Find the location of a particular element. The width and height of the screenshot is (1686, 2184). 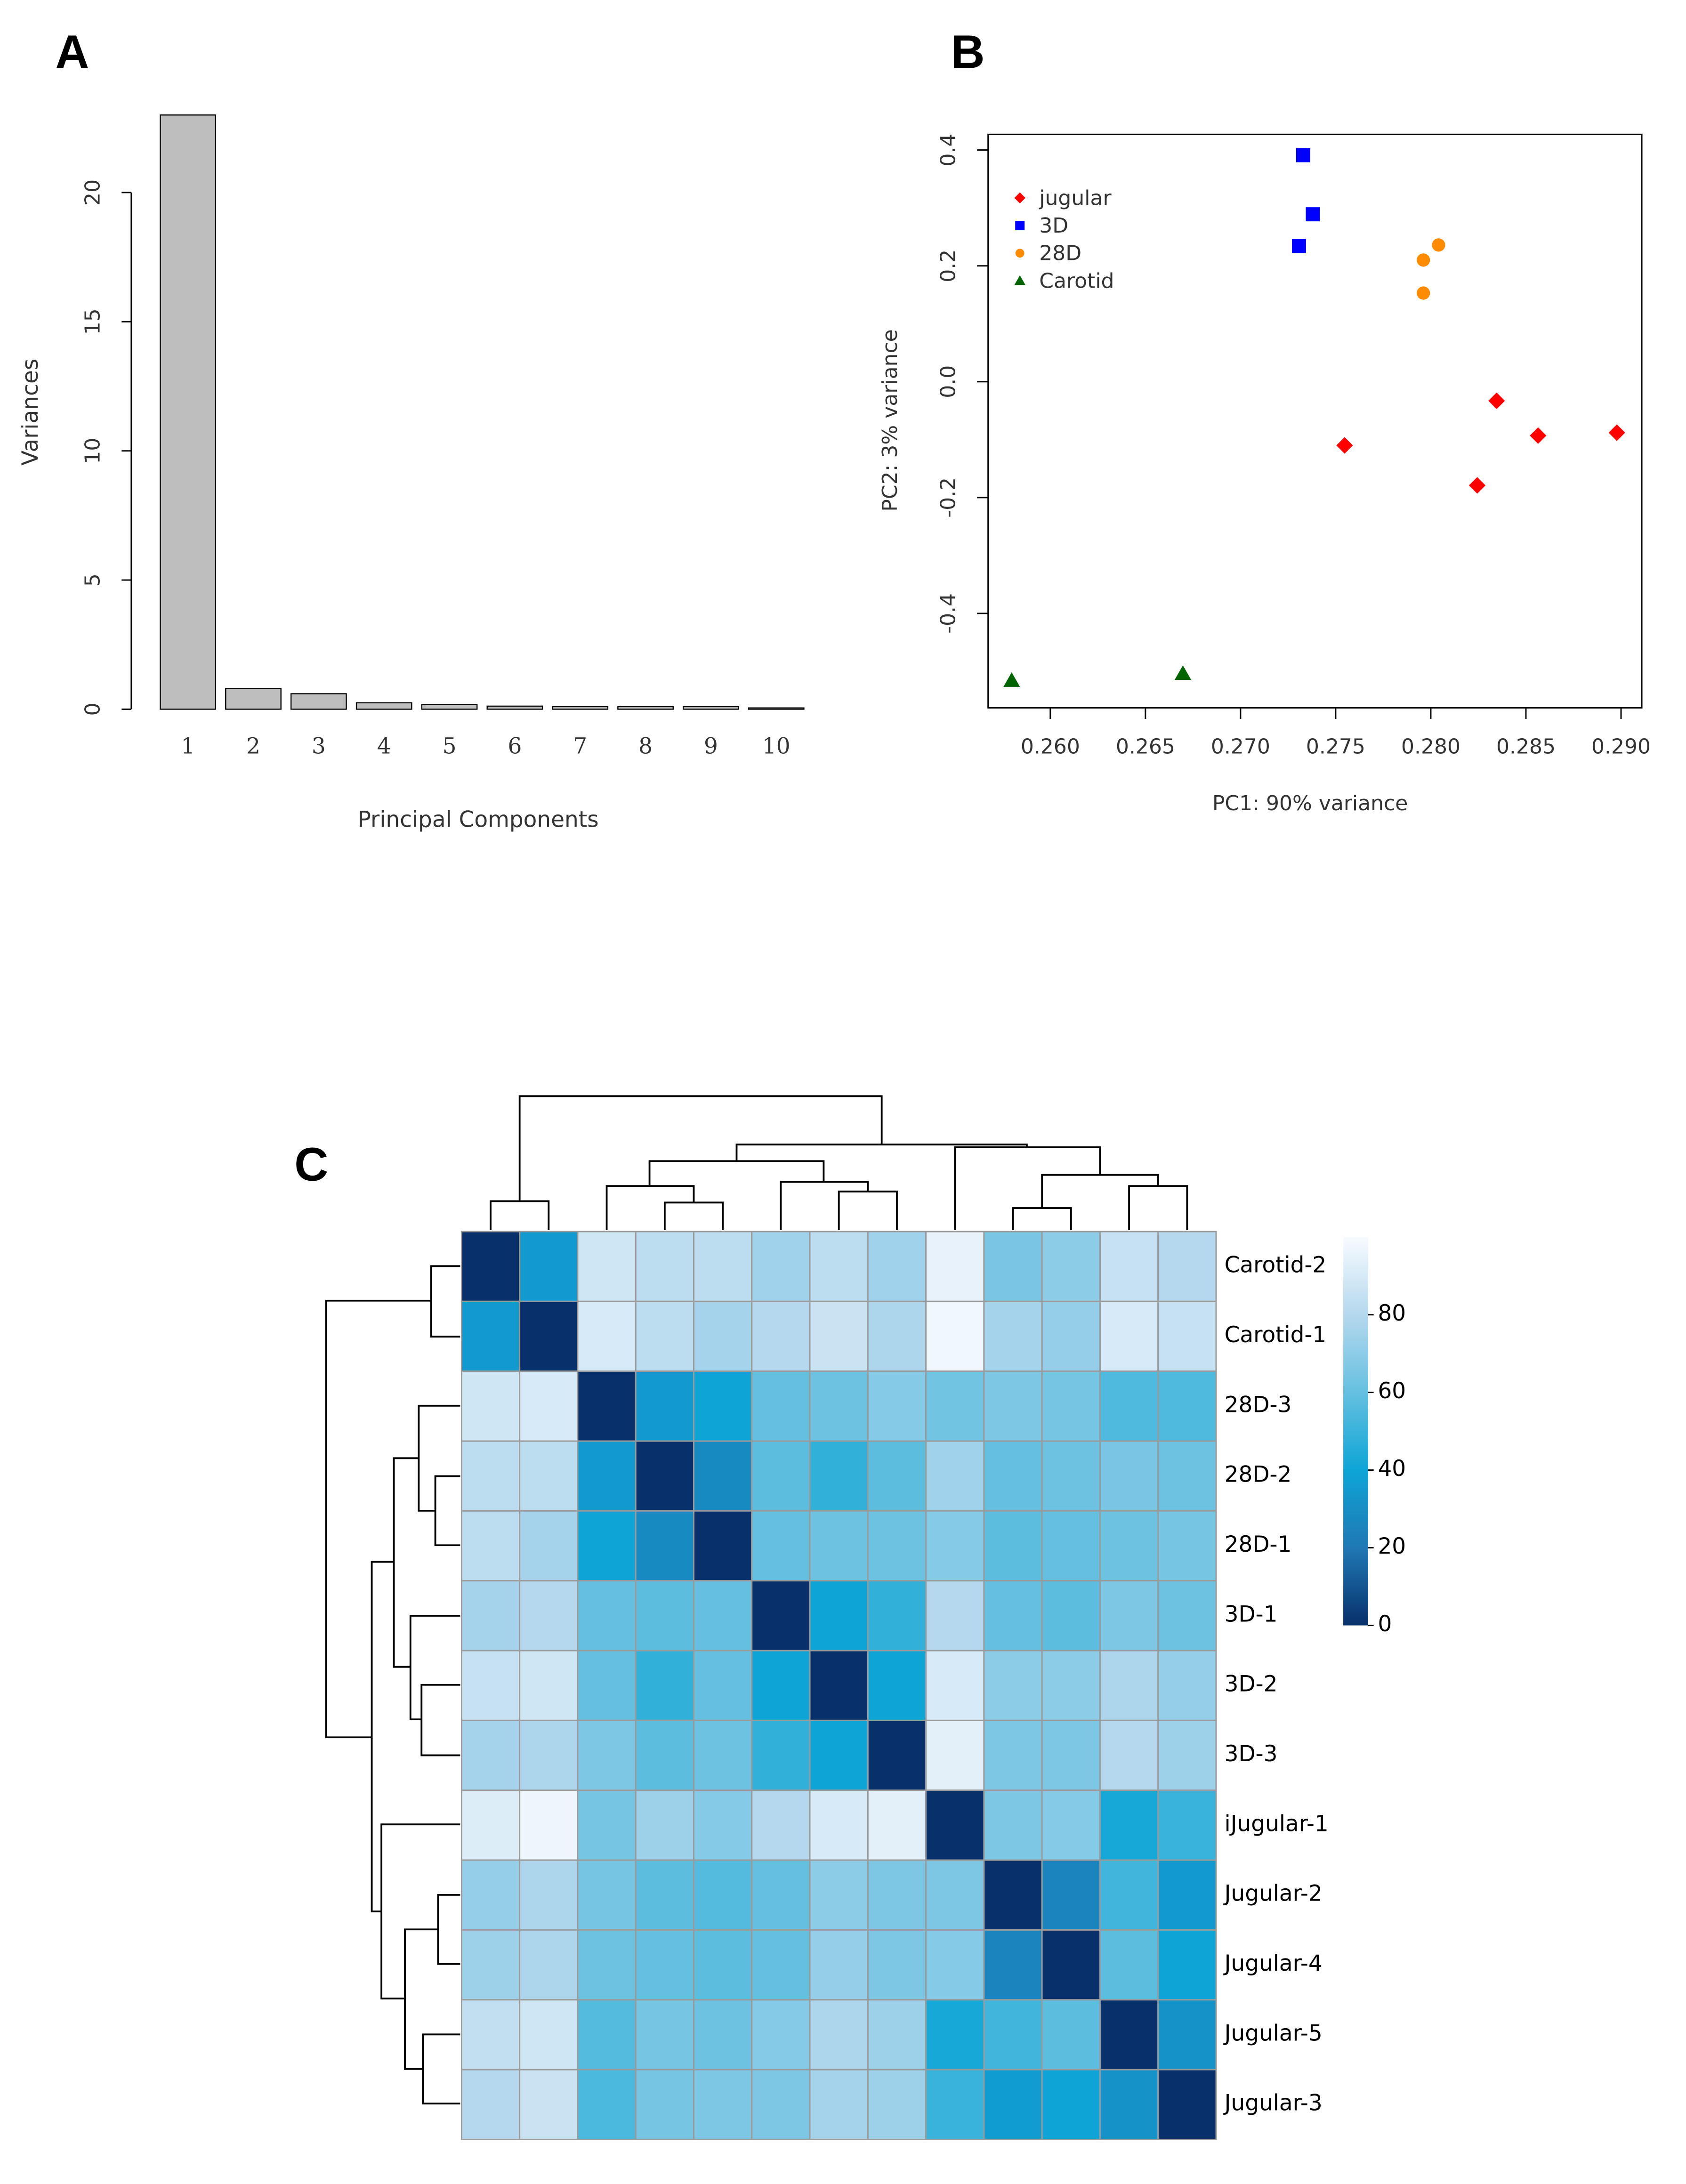

y-axis-label: PC2: 3% variance is located at coordinates (890, 420).